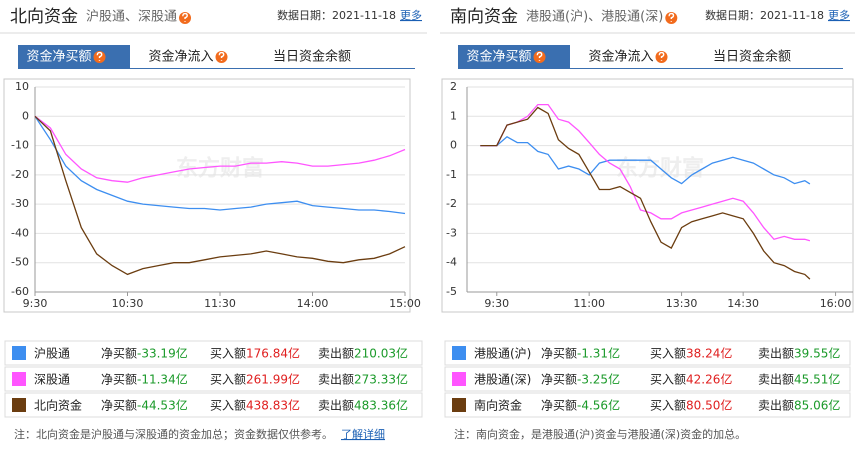 Image resolution: width=855 pixels, height=451 pixels. I want to click on x-tick-label: 16:00, so click(836, 303).